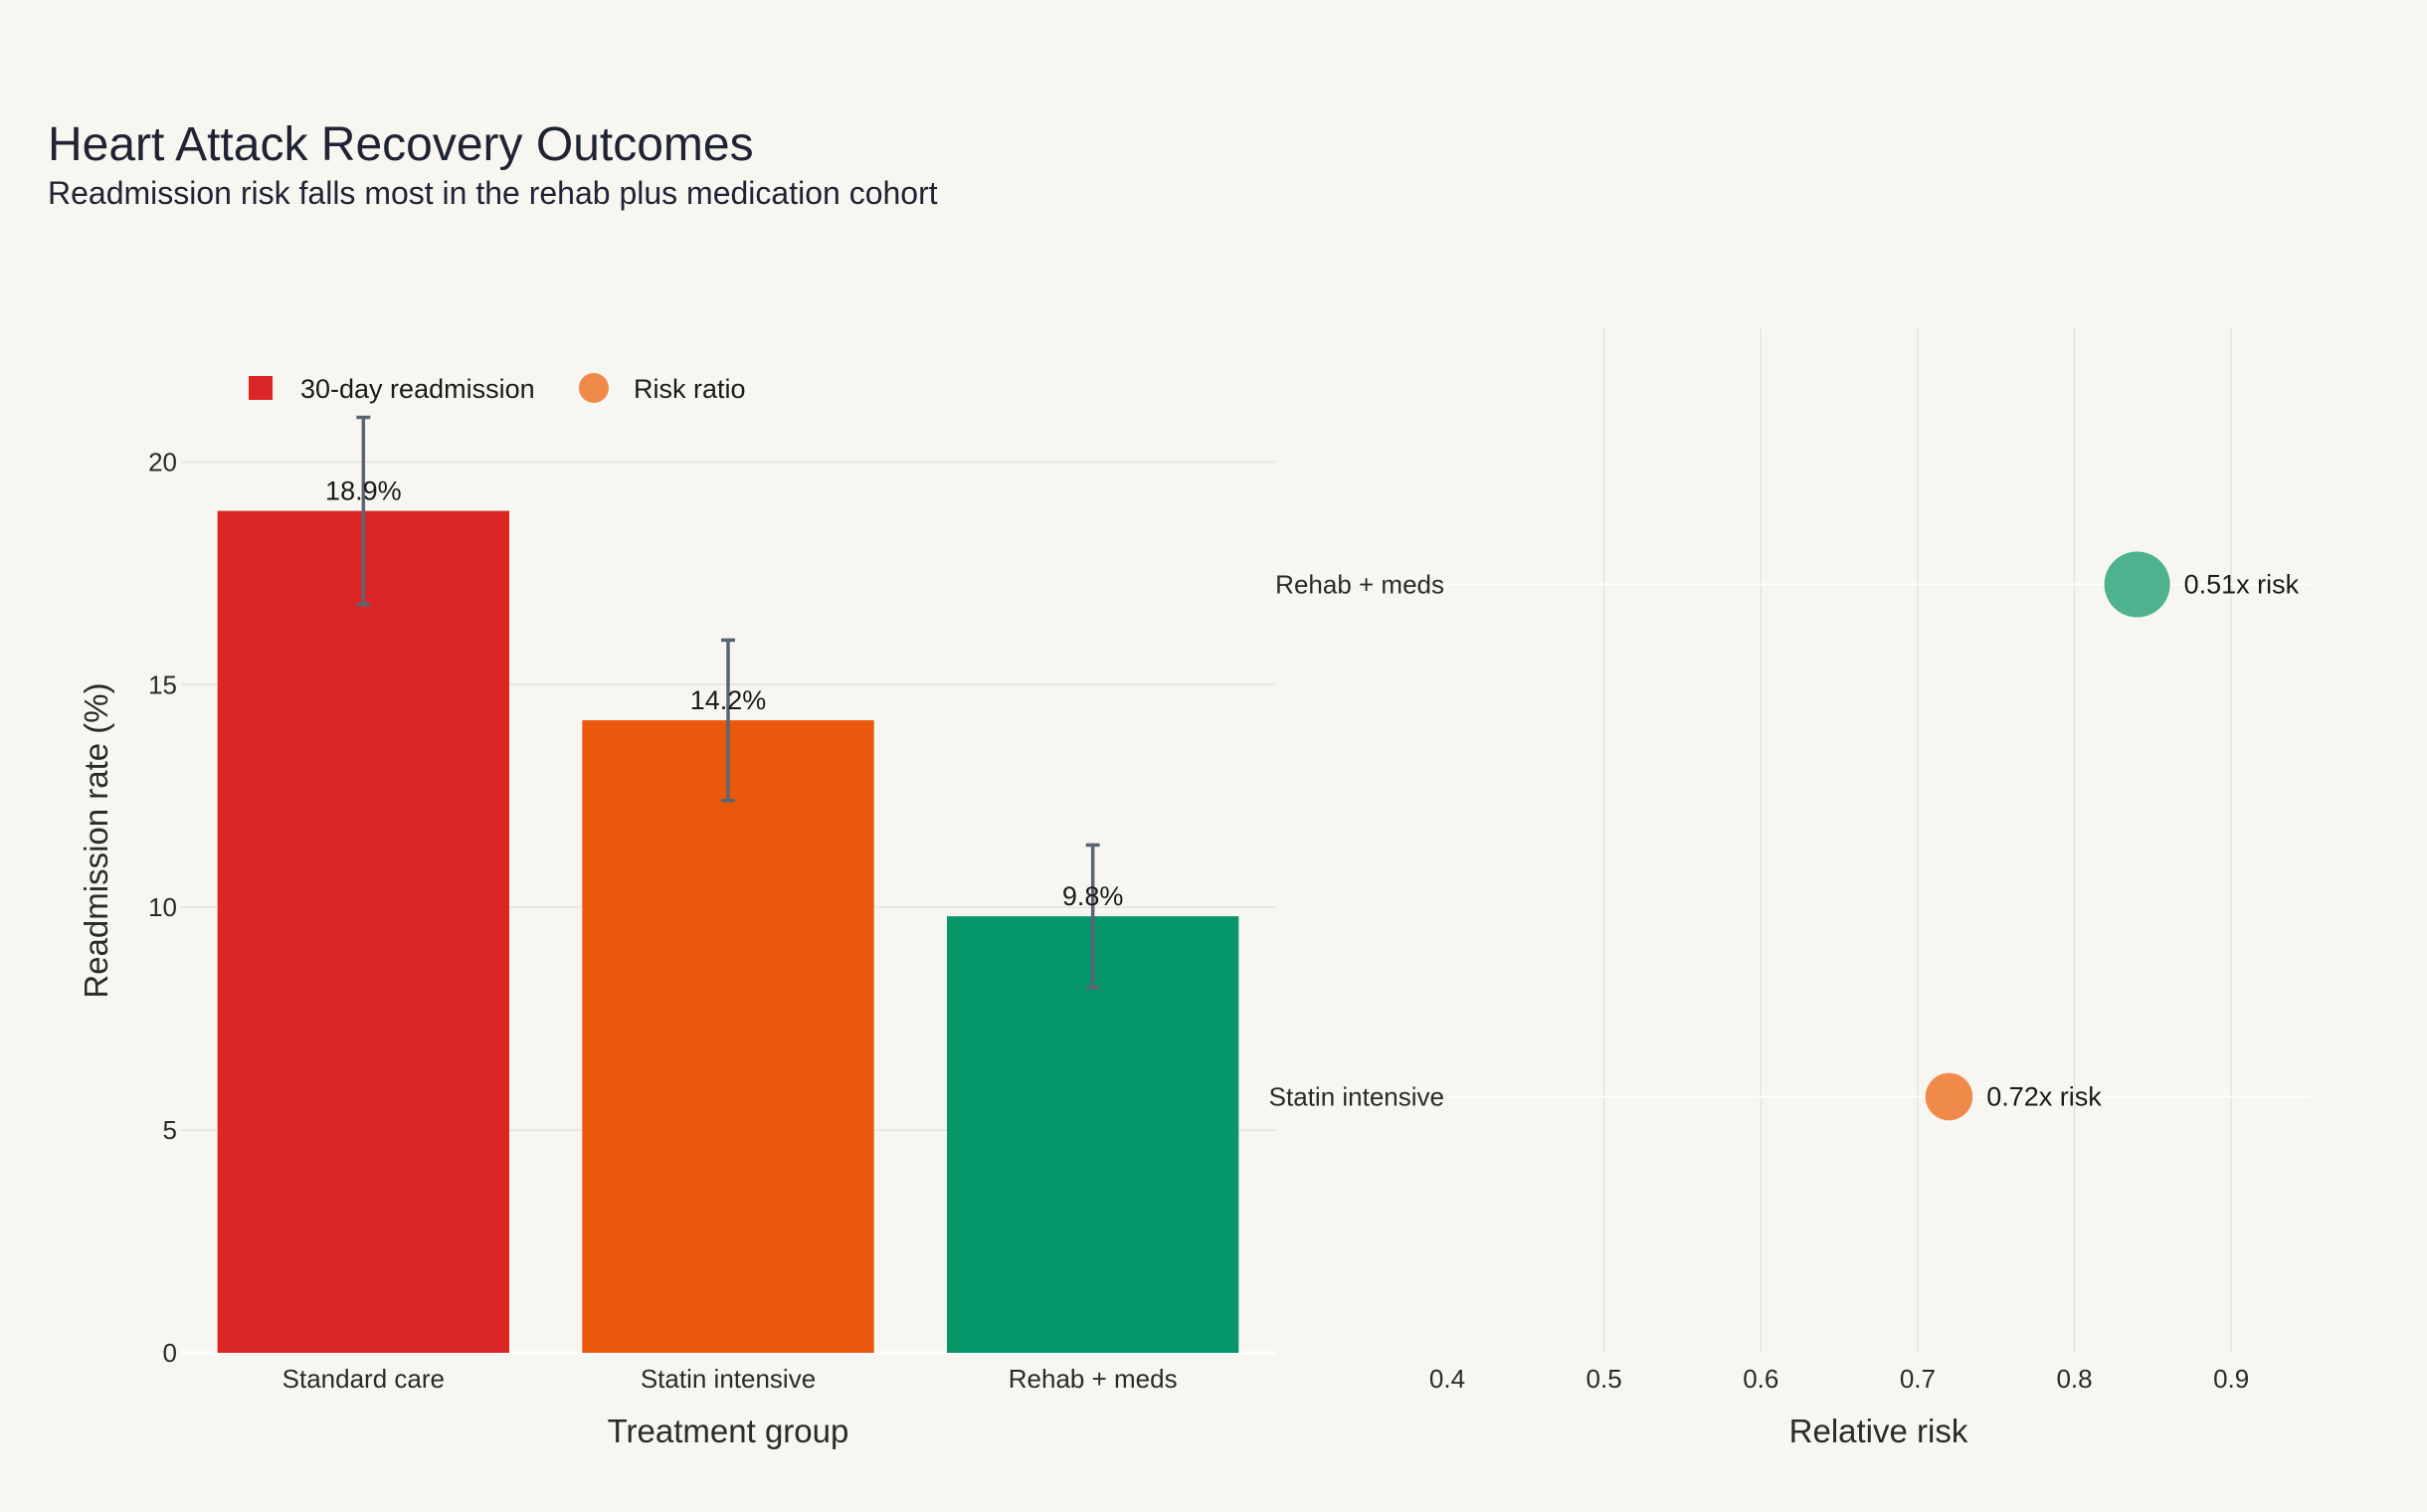 This screenshot has width=2427, height=1512. I want to click on x-tick-label: Statin intensive, so click(728, 1379).